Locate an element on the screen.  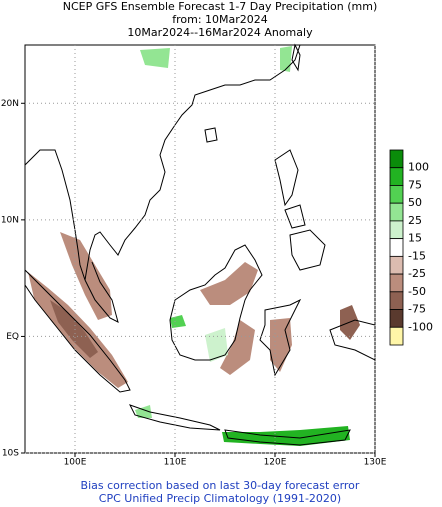
colorbar-label: 100 is located at coordinates (418, 167).